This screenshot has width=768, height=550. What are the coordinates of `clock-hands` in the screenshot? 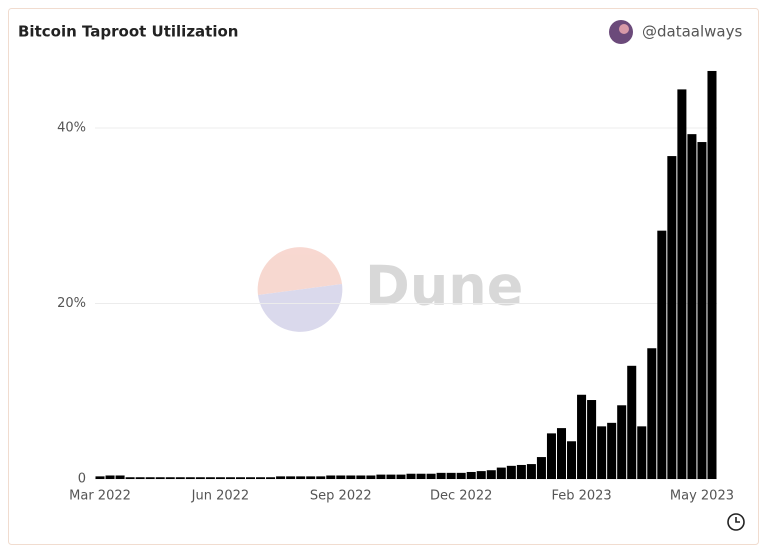 It's located at (737, 520).